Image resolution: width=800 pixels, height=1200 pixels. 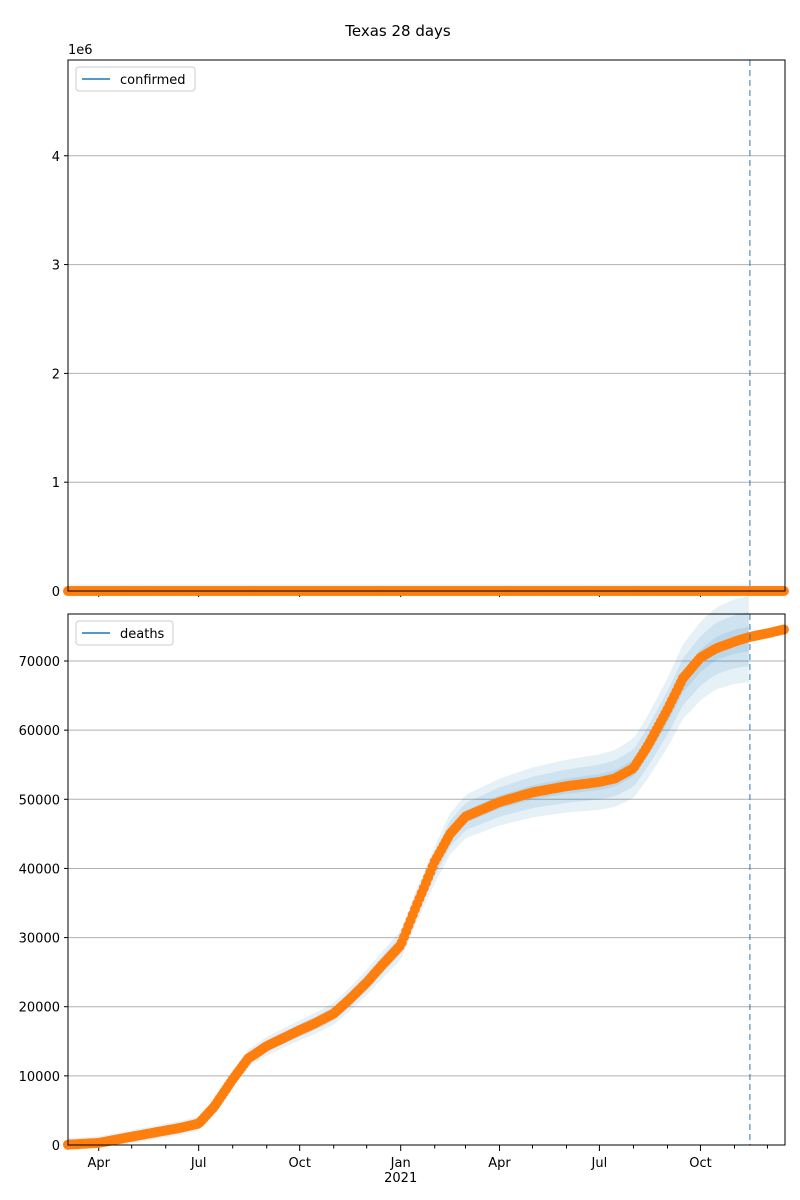 I want to click on y-tick-label: 20000, so click(x=39, y=1008).